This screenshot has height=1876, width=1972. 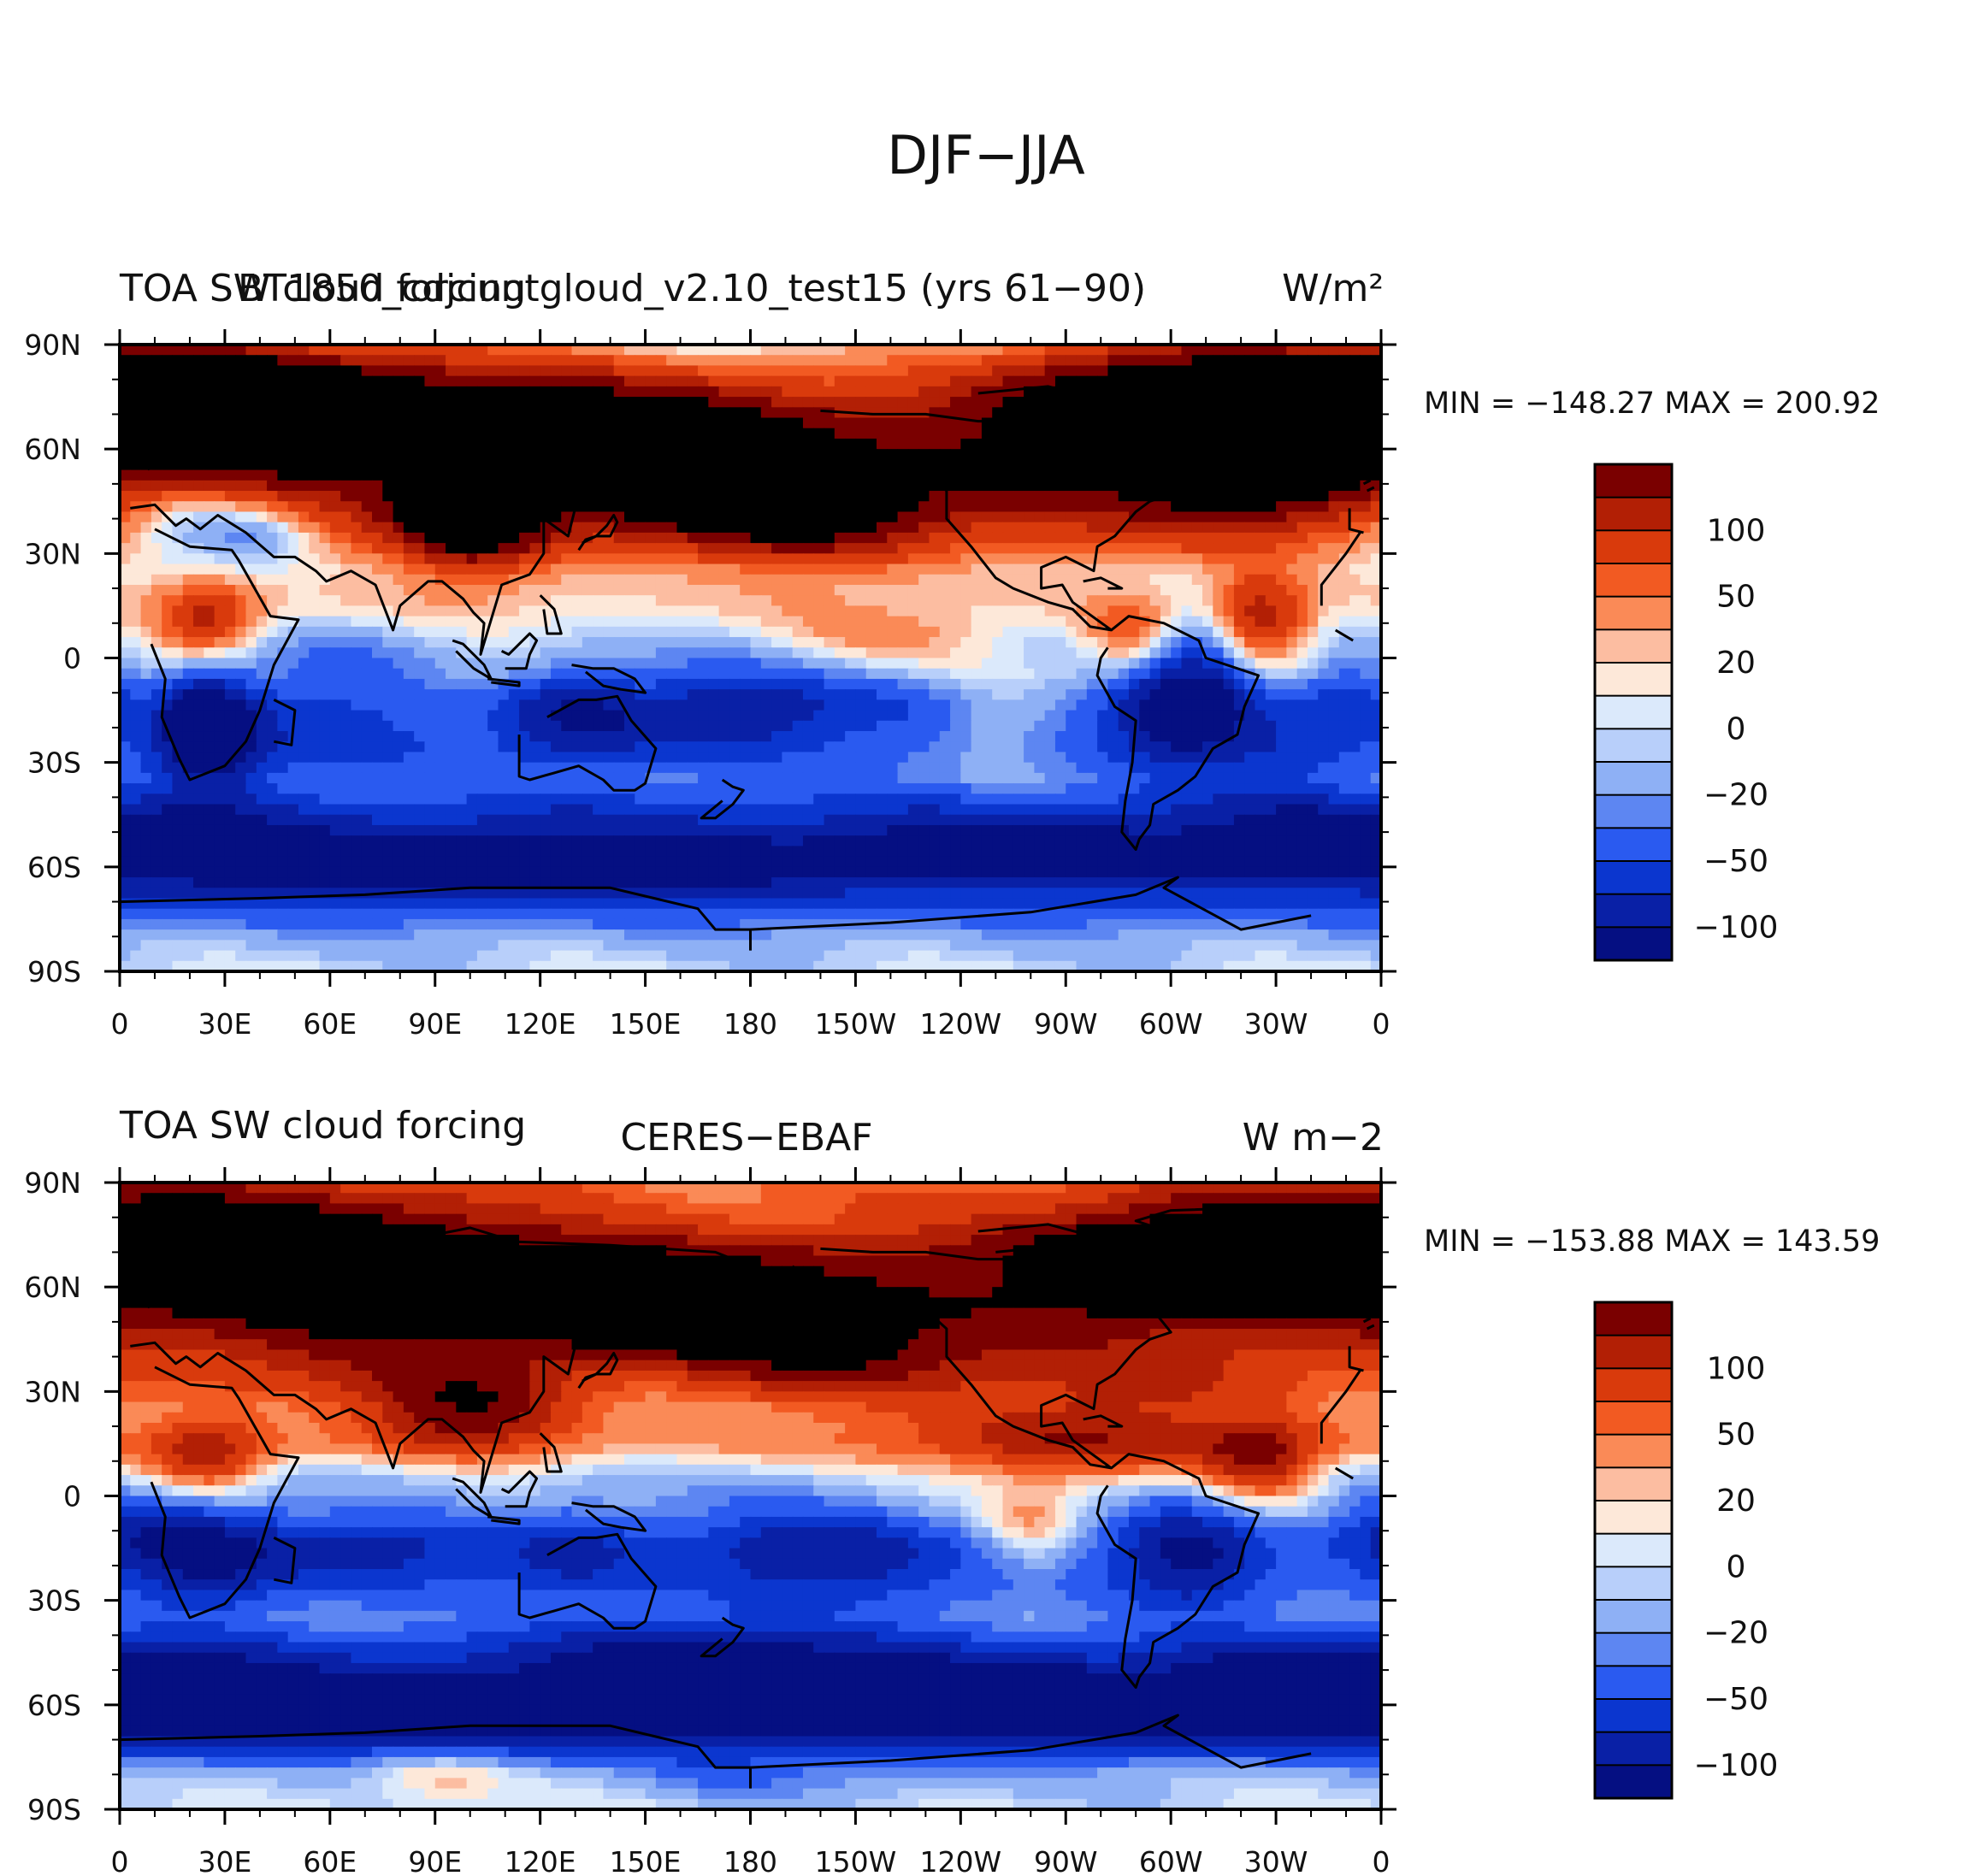 What do you see at coordinates (1652, 1241) in the screenshot?
I see `panel-2-min-max: MIN = −153.88 MAX = 143.59` at bounding box center [1652, 1241].